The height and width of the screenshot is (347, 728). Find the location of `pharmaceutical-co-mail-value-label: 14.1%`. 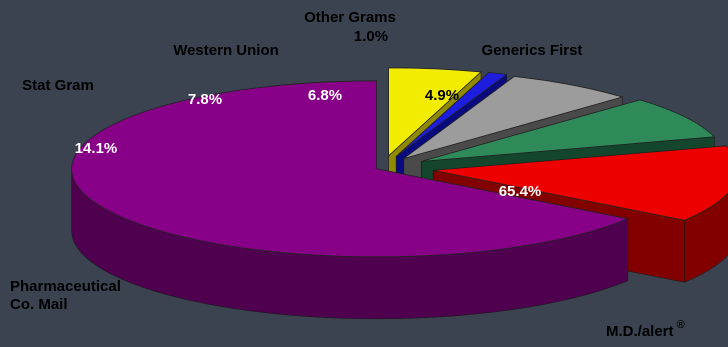

pharmaceutical-co-mail-value-label: 14.1% is located at coordinates (96, 148).